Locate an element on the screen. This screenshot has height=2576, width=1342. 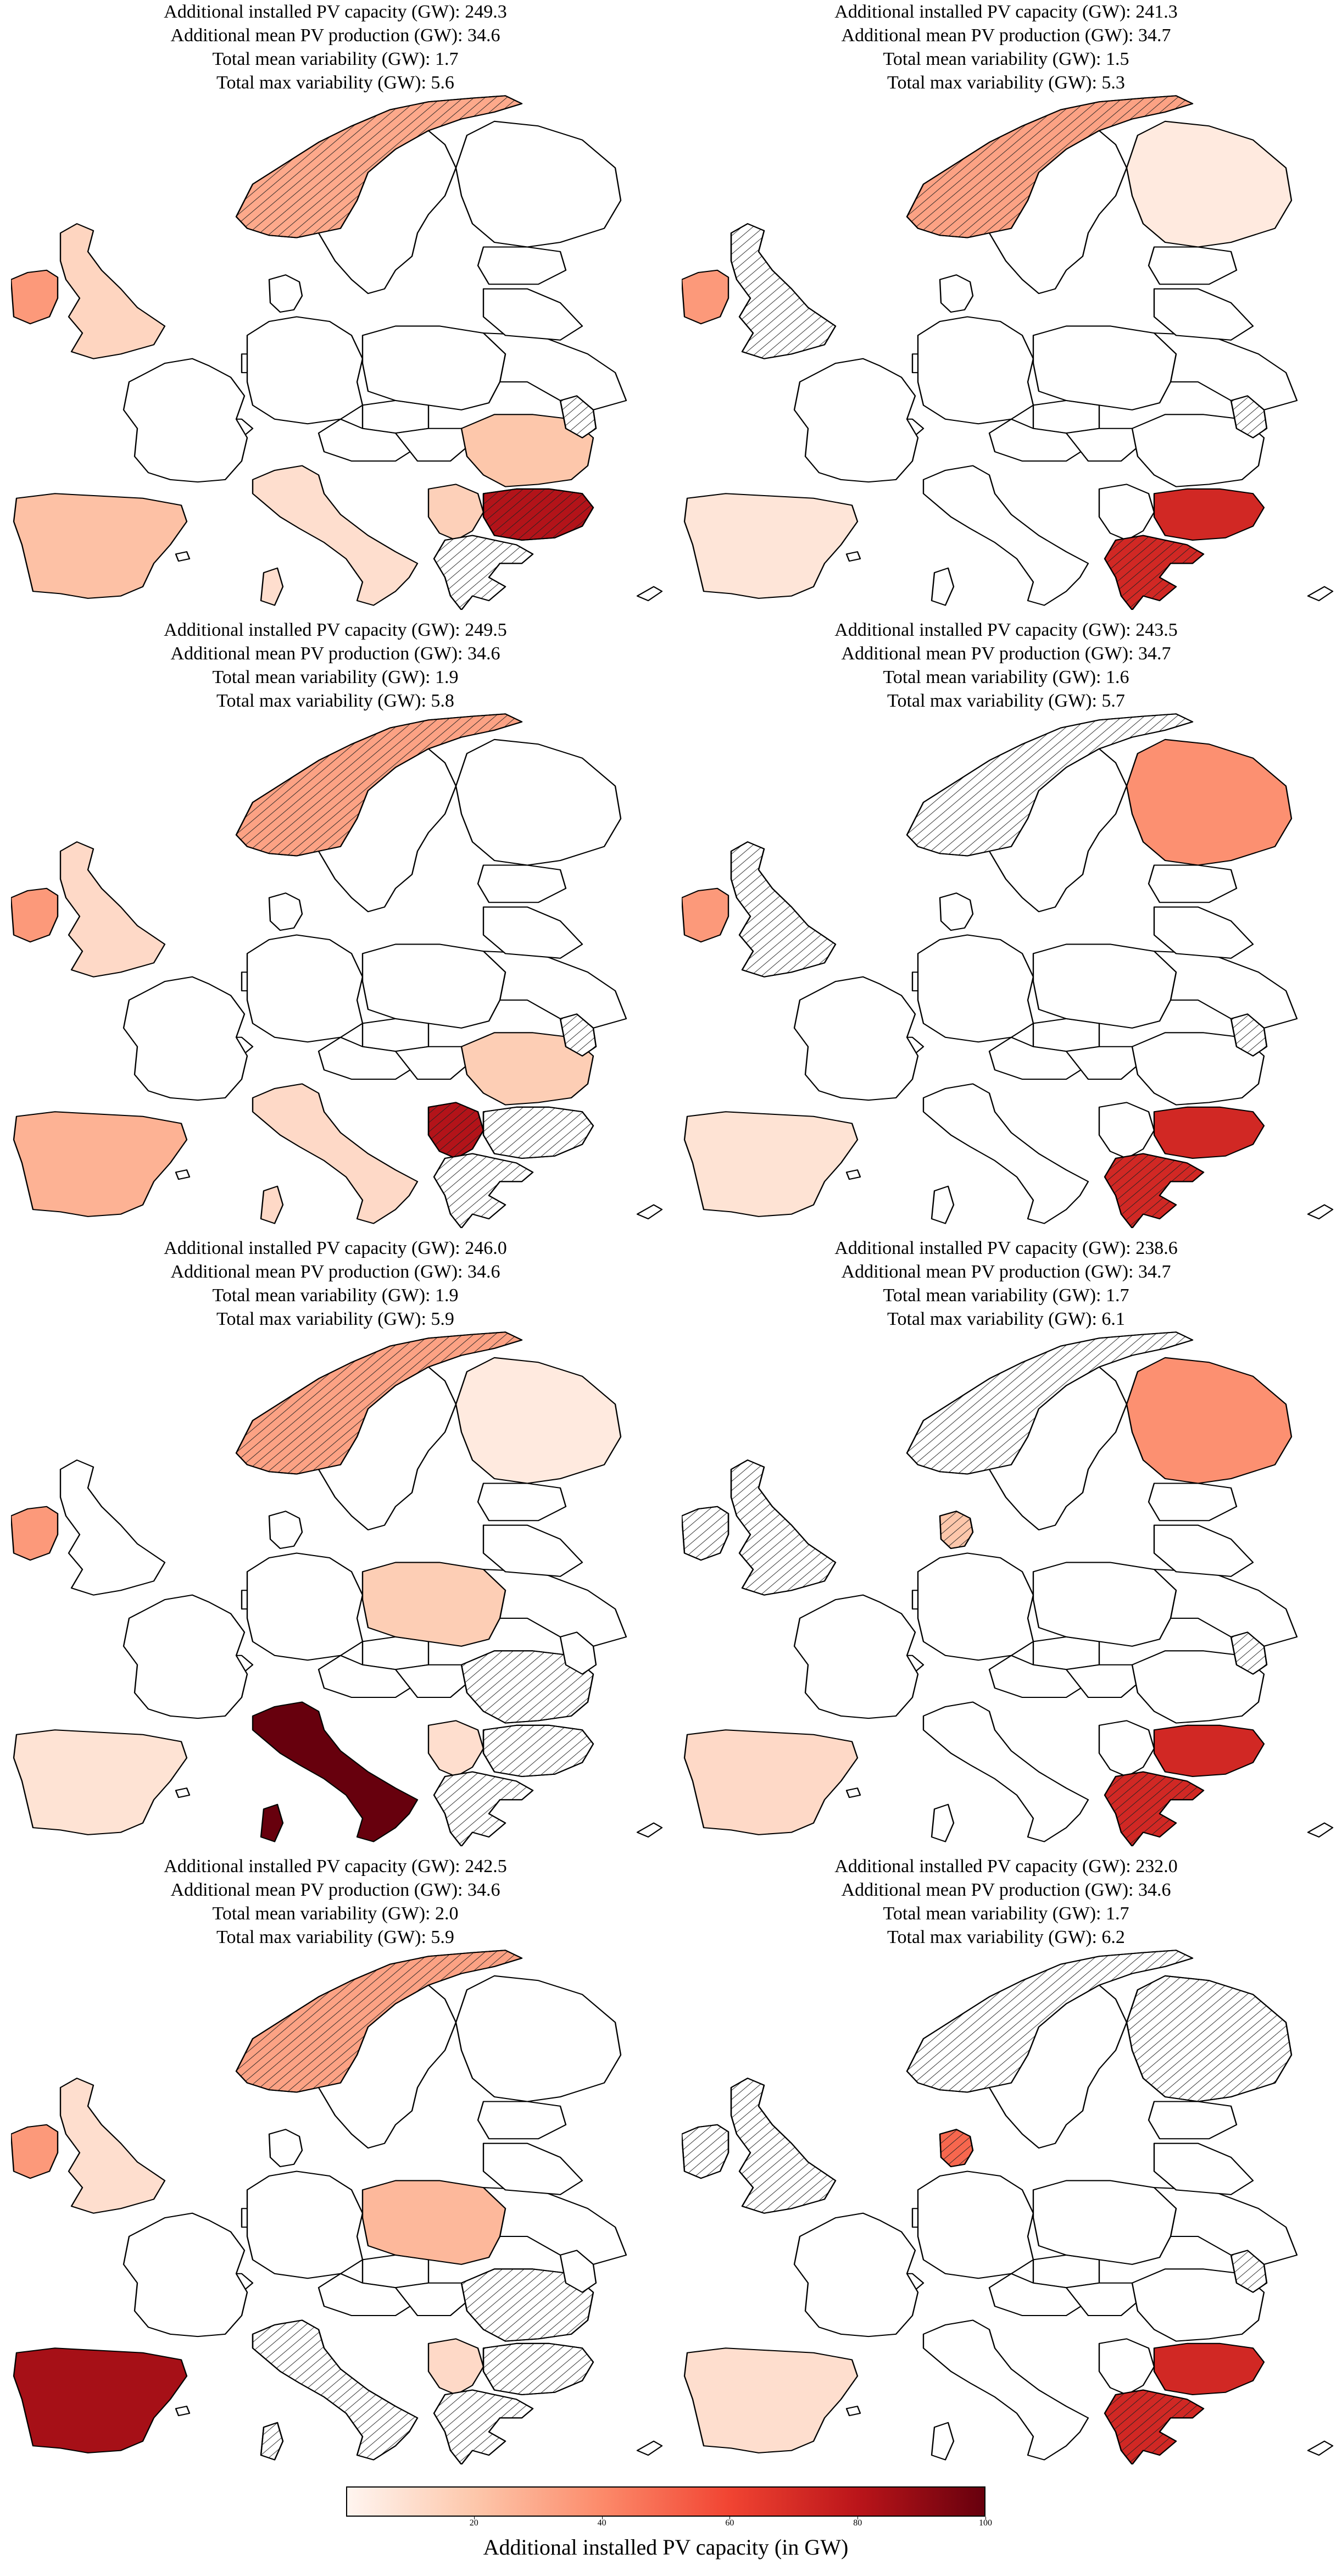
stat-line: Total mean variability (GW): 1.5 is located at coordinates (1006, 59).